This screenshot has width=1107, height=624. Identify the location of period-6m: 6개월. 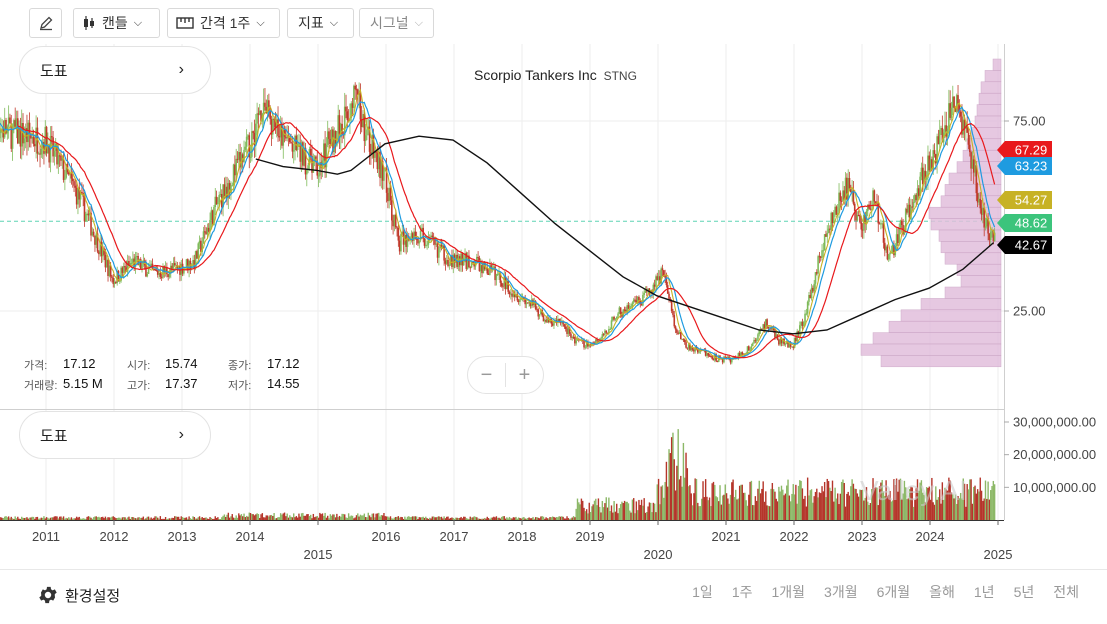
(893, 592).